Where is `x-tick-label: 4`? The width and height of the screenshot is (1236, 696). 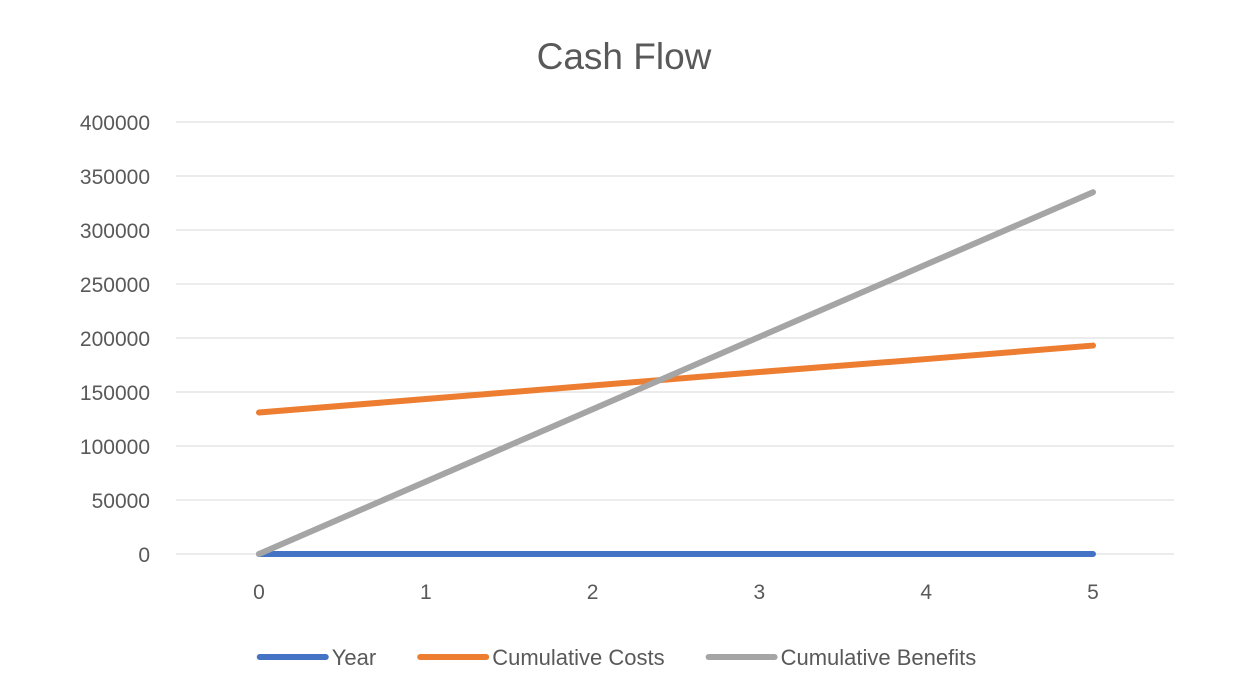
x-tick-label: 4 is located at coordinates (926, 592).